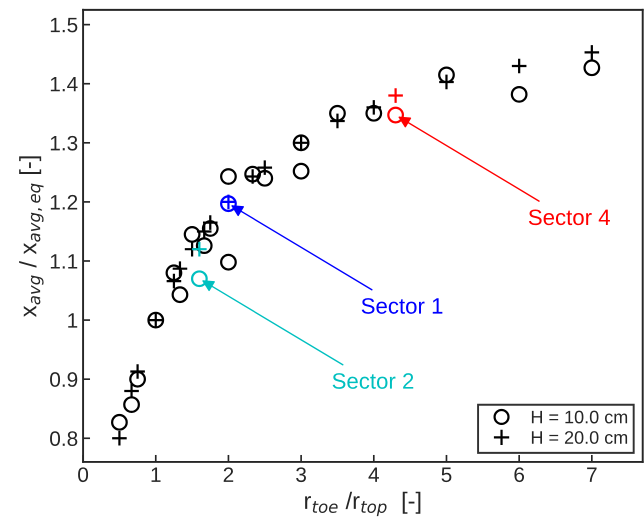 This screenshot has width=644, height=519. What do you see at coordinates (301, 474) in the screenshot?
I see `x-tick-label: 3` at bounding box center [301, 474].